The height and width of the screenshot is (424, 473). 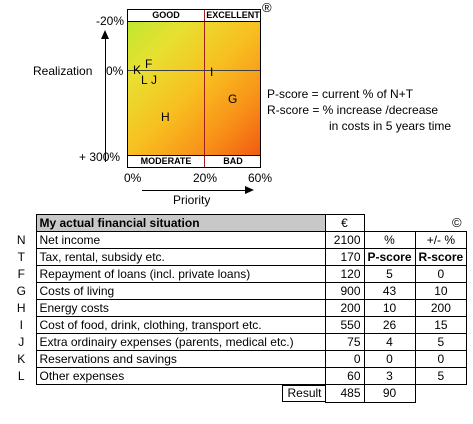 What do you see at coordinates (389, 393) in the screenshot?
I see `result-p-score: 90` at bounding box center [389, 393].